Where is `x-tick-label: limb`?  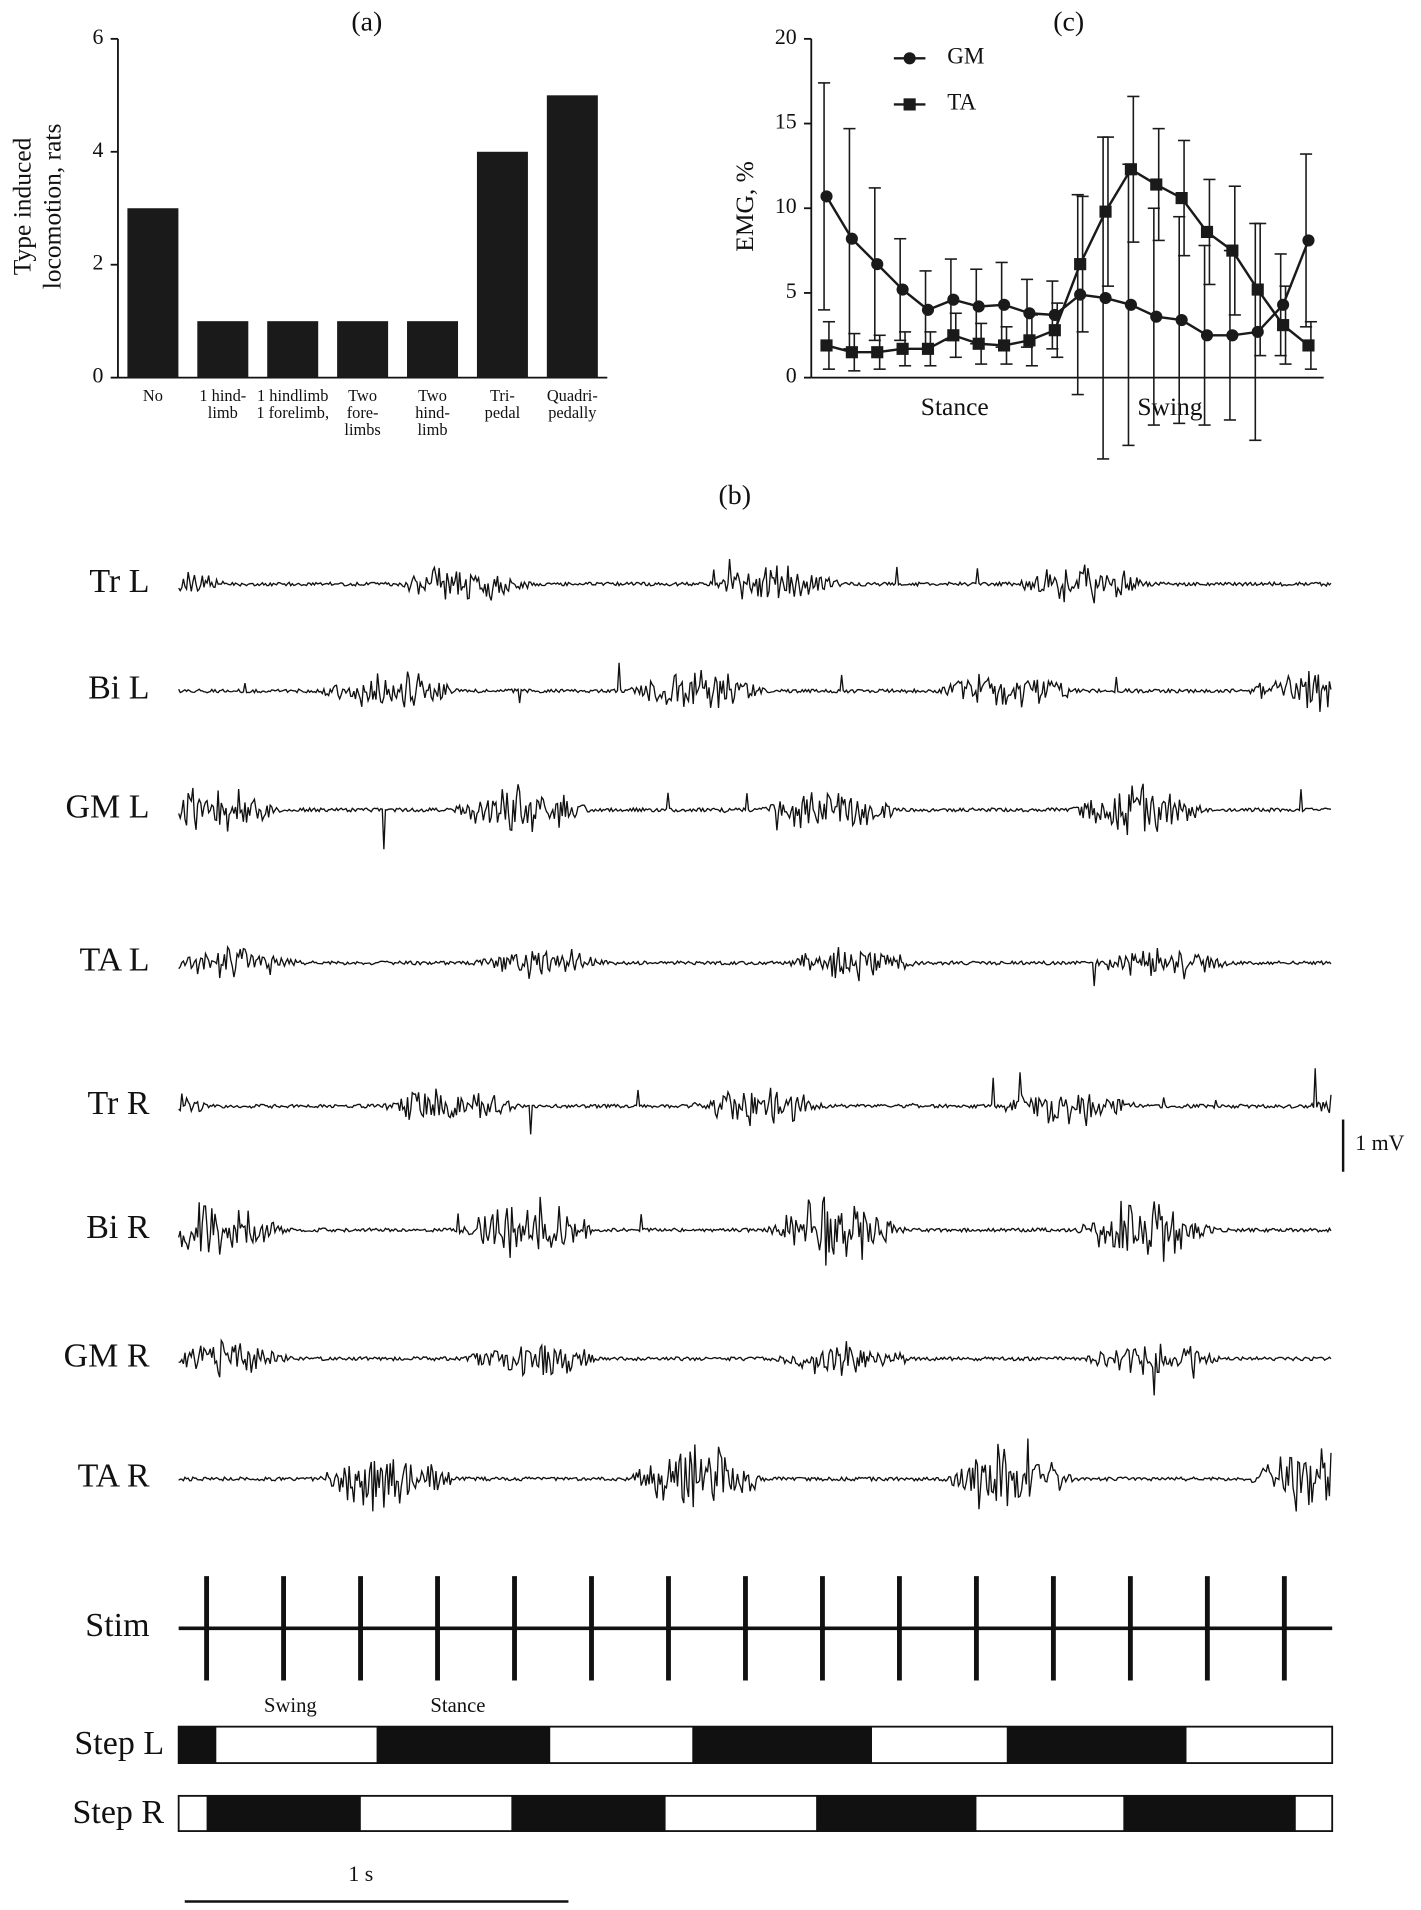 x-tick-label: limb is located at coordinates (433, 429).